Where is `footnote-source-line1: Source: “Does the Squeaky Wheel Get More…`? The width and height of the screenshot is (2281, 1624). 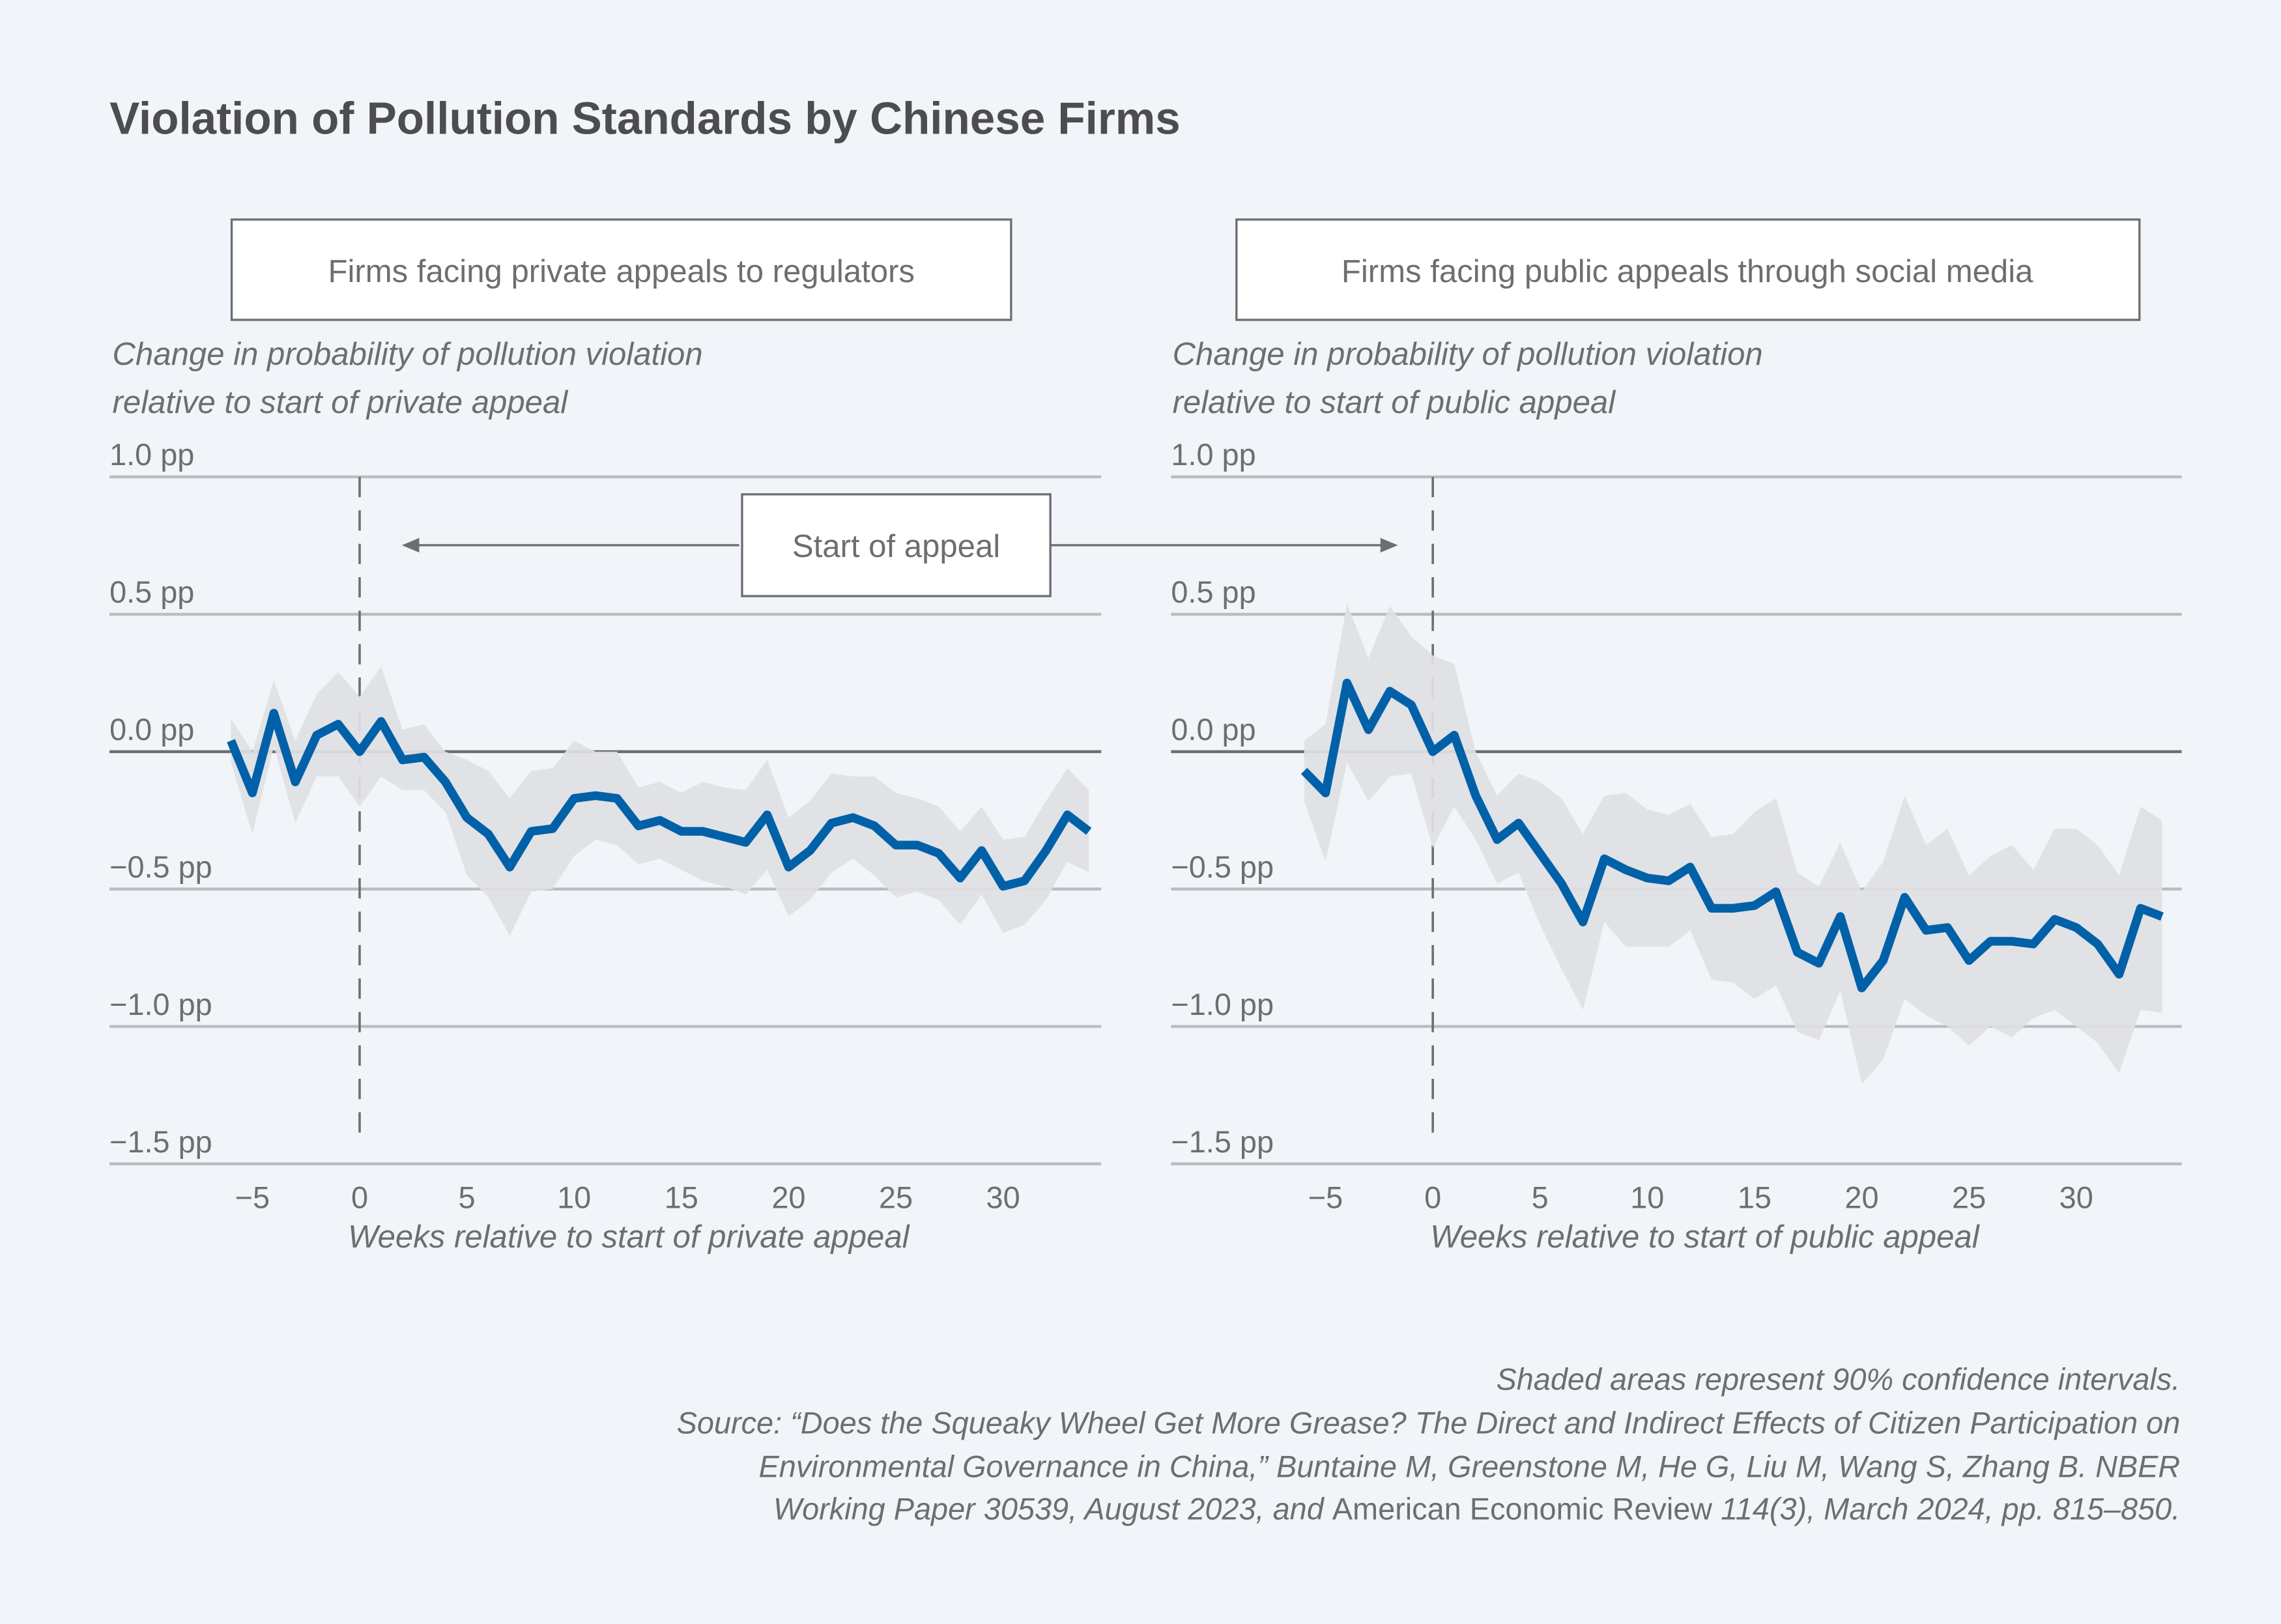 footnote-source-line1: Source: “Does the Squeaky Wheel Get More… is located at coordinates (1429, 1423).